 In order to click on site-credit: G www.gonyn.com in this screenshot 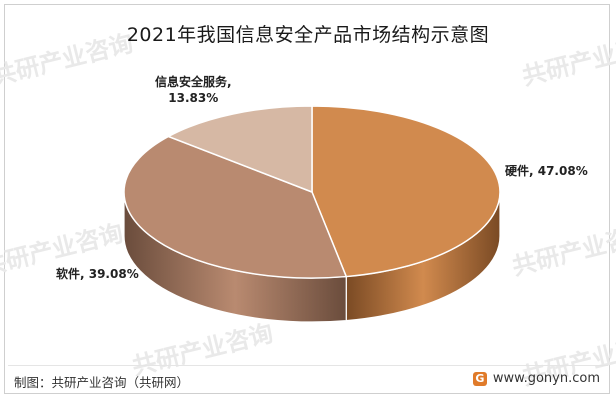, I will do `click(536, 378)`.